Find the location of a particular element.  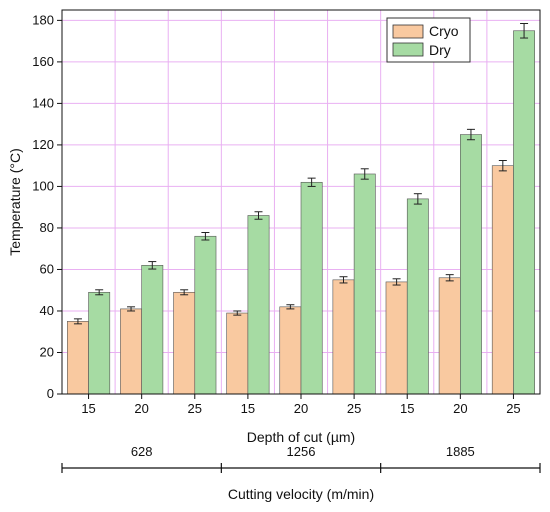

y-tick-label: 180 is located at coordinates (43, 19).